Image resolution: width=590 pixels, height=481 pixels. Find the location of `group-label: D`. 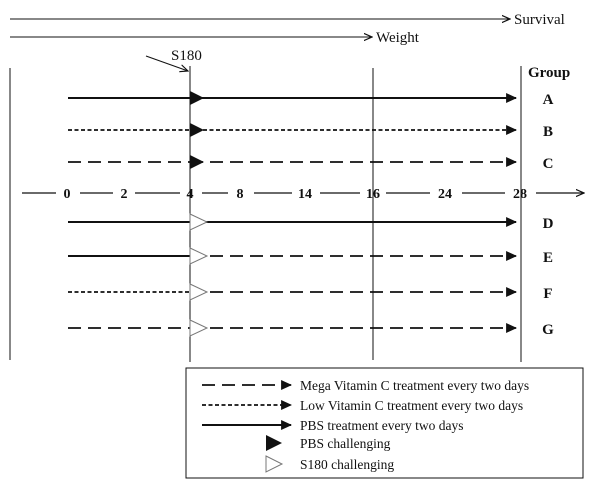

group-label: D is located at coordinates (548, 224).